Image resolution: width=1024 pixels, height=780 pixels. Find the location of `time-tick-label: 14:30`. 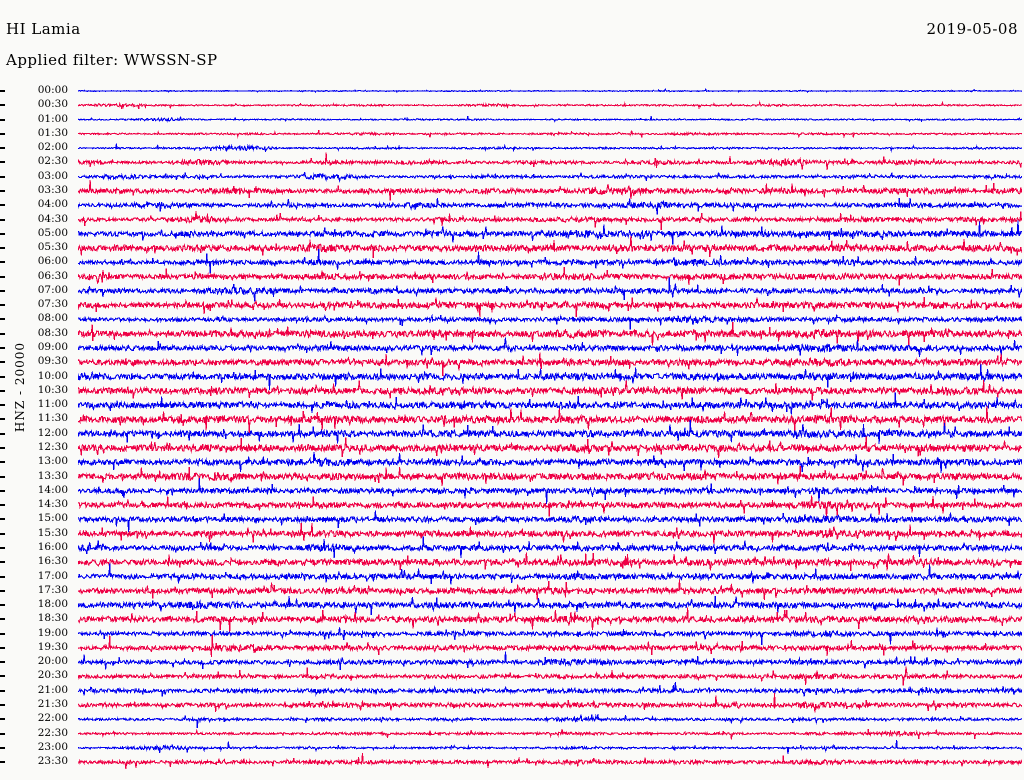

time-tick-label: 14:30 is located at coordinates (52, 504).